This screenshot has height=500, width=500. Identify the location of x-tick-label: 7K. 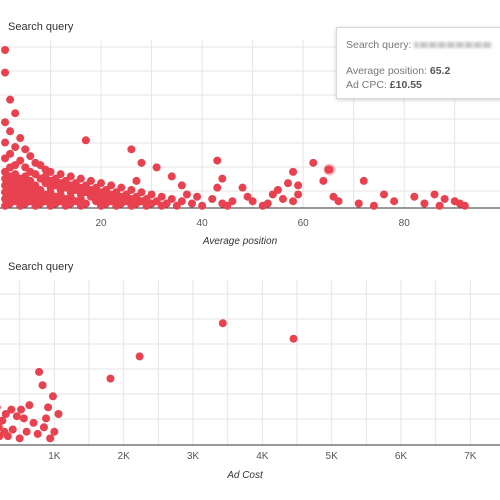
(470, 456).